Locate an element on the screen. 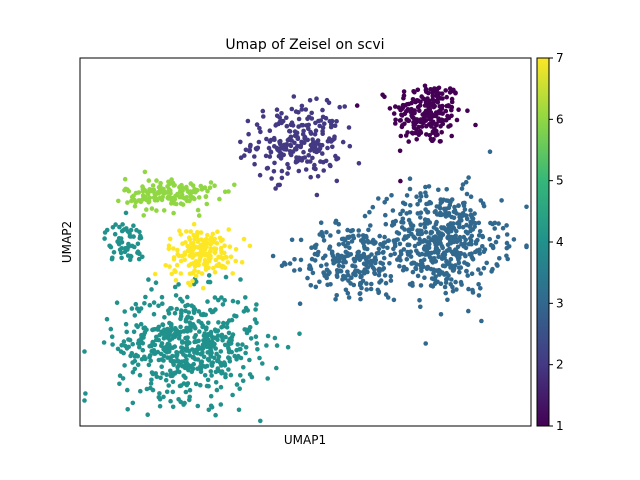 This screenshot has width=640, height=480. colorbar-tick-label: 6 is located at coordinates (560, 119).